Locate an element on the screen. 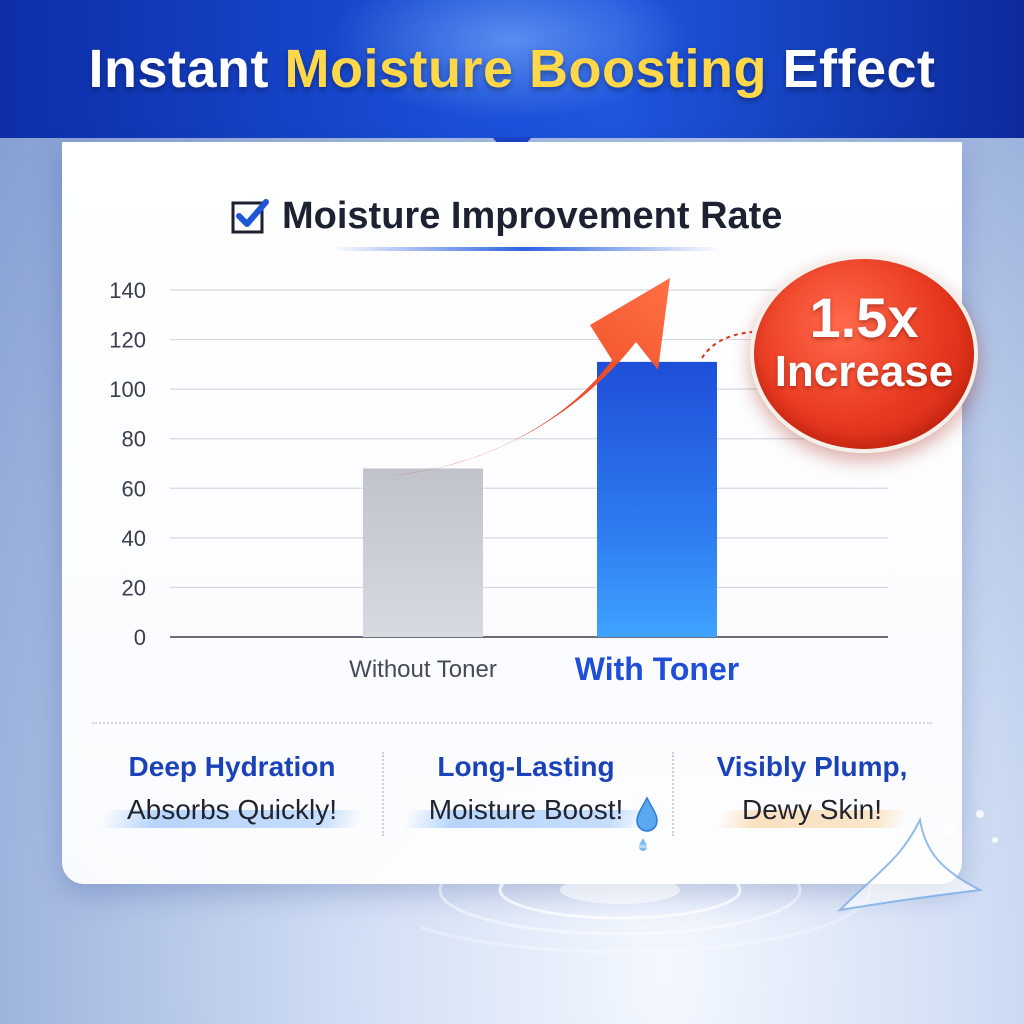  water-splash-icon is located at coordinates (917, 861).